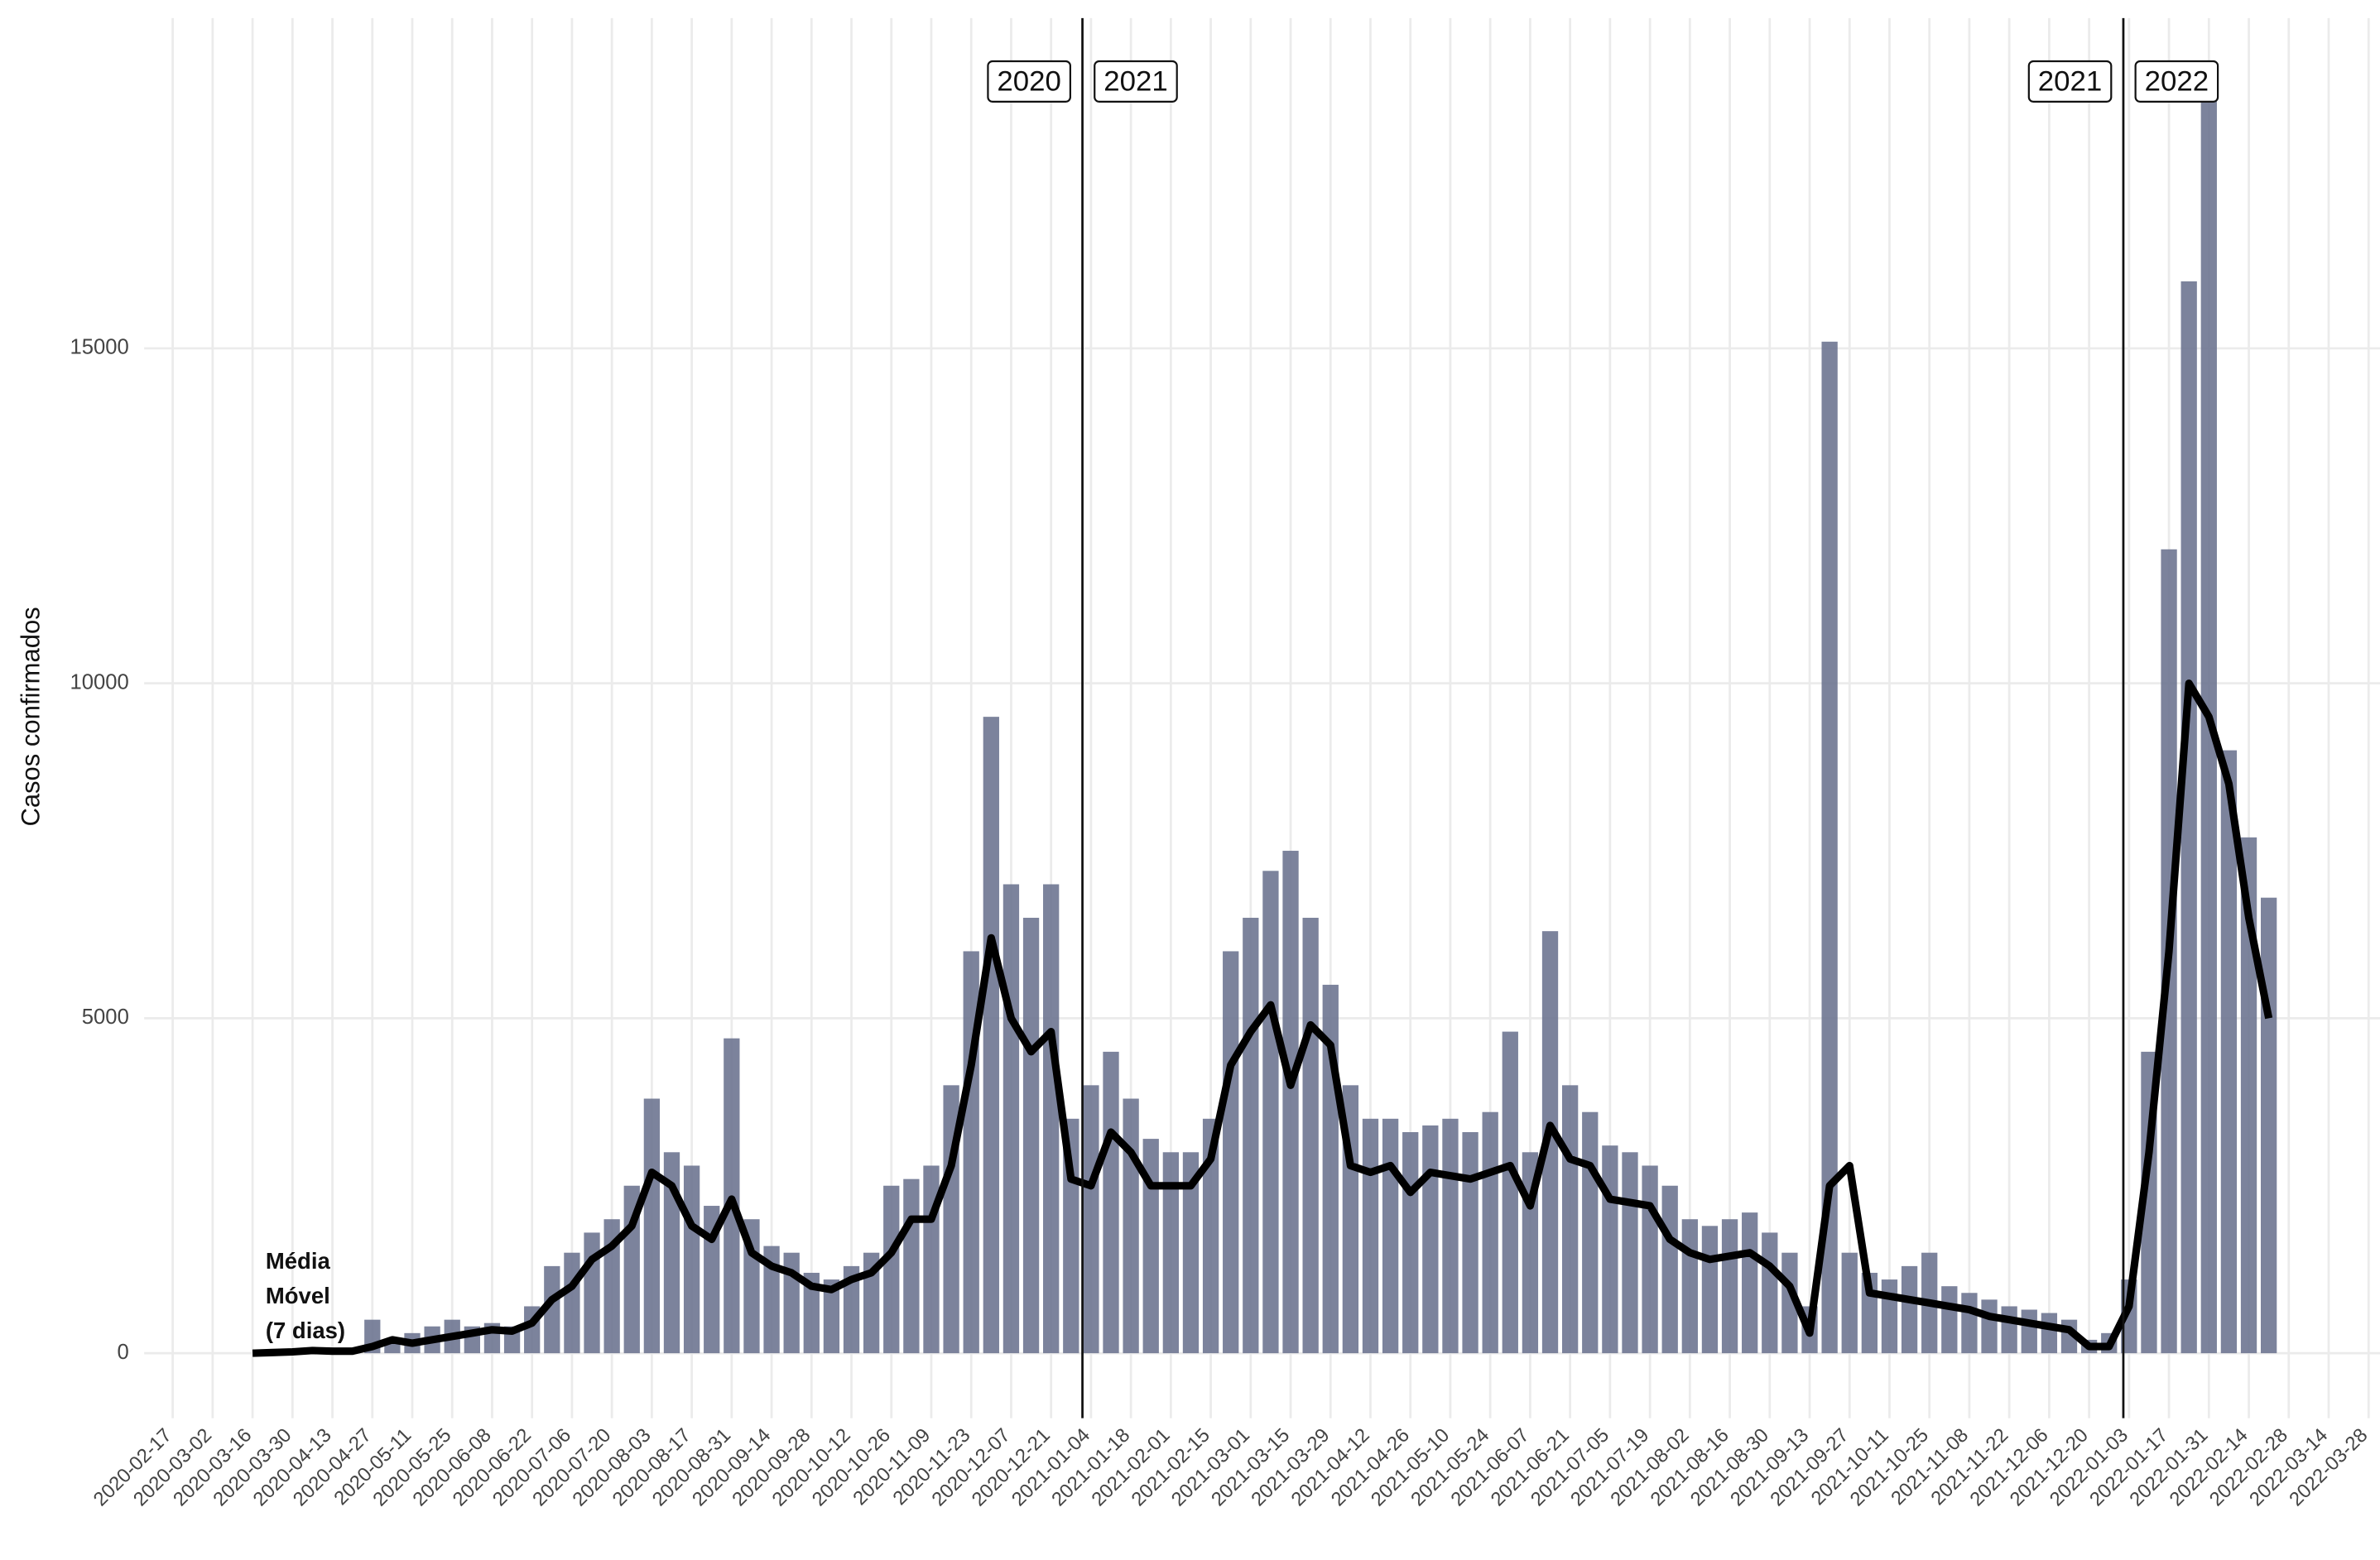 This screenshot has width=2380, height=1560. I want to click on y-tick-label: 5000, so click(105, 1017).